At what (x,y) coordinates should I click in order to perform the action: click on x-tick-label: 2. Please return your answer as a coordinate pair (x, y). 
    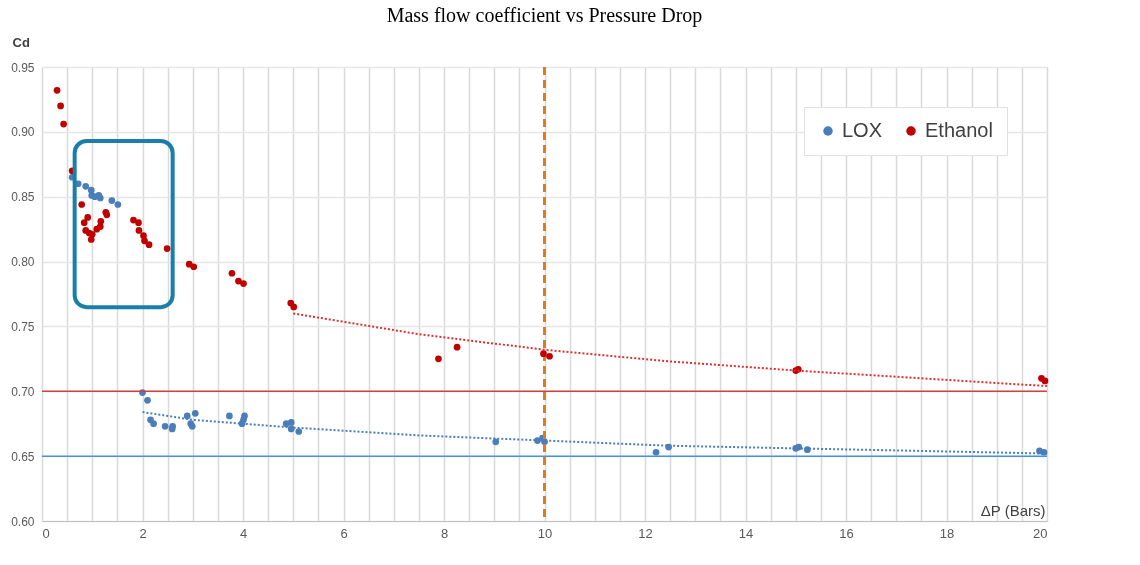
    Looking at the image, I should click on (143, 533).